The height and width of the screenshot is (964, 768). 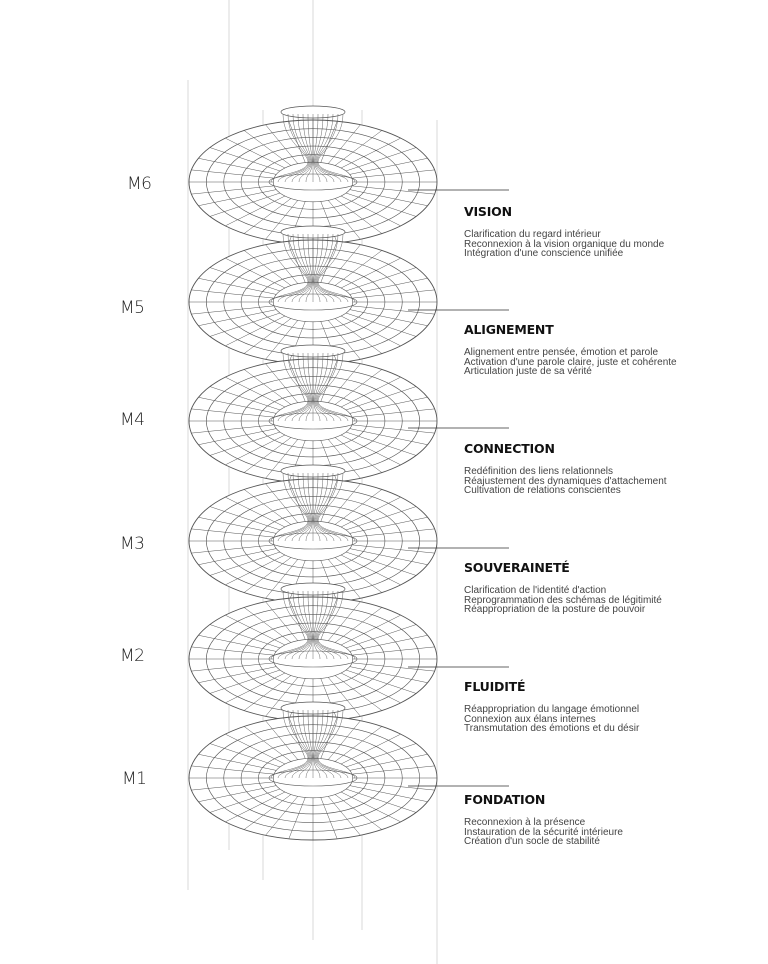 I want to click on description-line: Clarification du regard intérieur, so click(x=532, y=234).